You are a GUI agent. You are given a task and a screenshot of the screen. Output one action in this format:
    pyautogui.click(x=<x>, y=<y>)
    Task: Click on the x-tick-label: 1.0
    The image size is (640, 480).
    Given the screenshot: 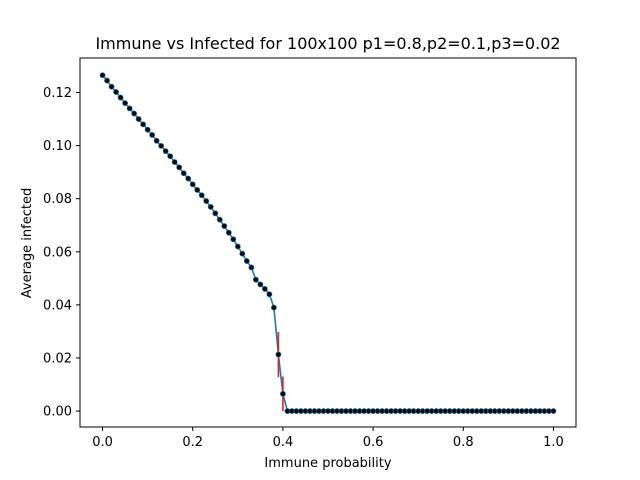 What is the action you would take?
    pyautogui.click(x=553, y=442)
    